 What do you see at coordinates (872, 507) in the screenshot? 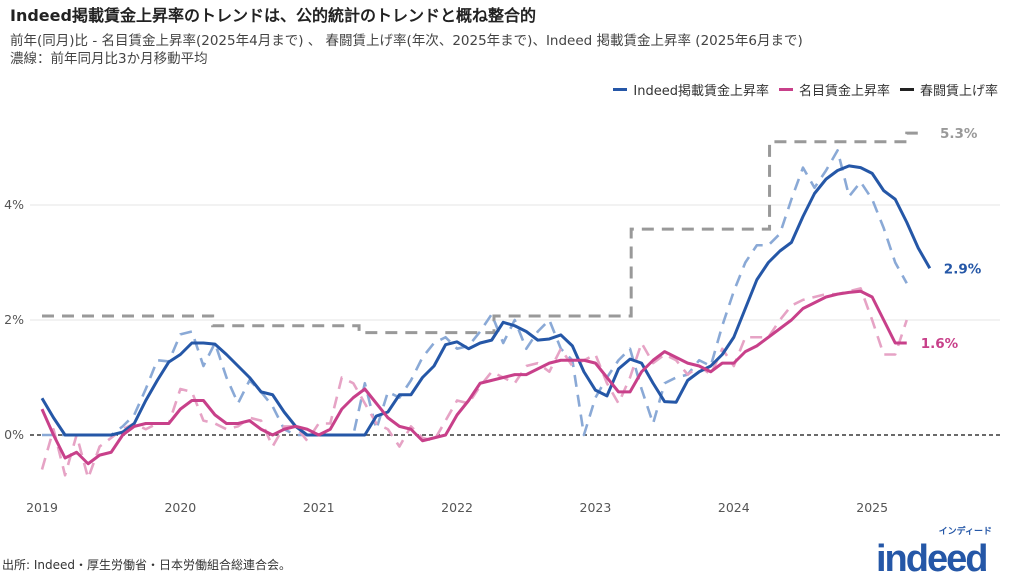
I see `x-tick-label: 2025` at bounding box center [872, 507].